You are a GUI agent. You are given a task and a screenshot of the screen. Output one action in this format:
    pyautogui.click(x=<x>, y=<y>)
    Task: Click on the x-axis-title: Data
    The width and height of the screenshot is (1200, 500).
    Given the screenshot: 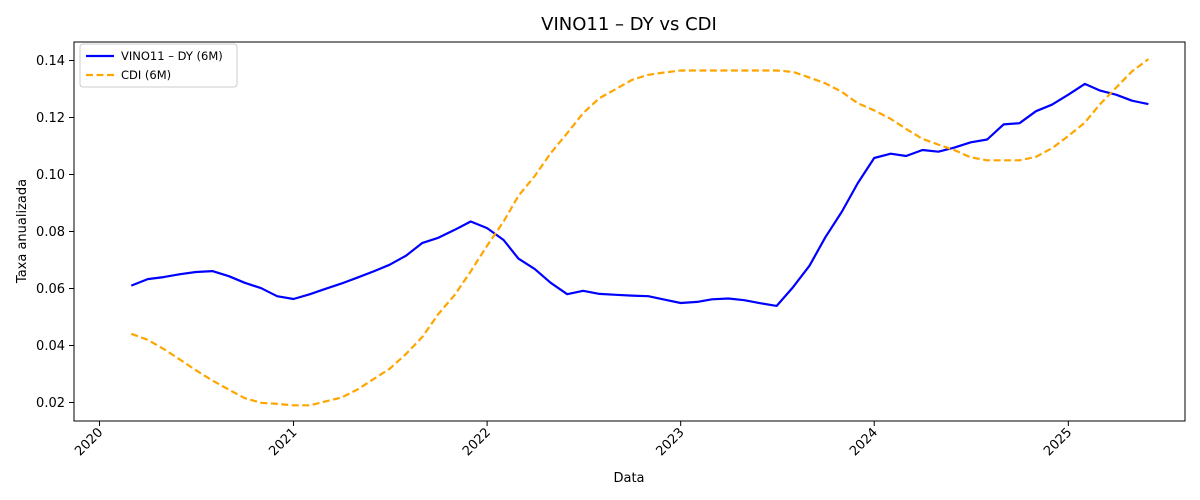 What is the action you would take?
    pyautogui.click(x=628, y=478)
    